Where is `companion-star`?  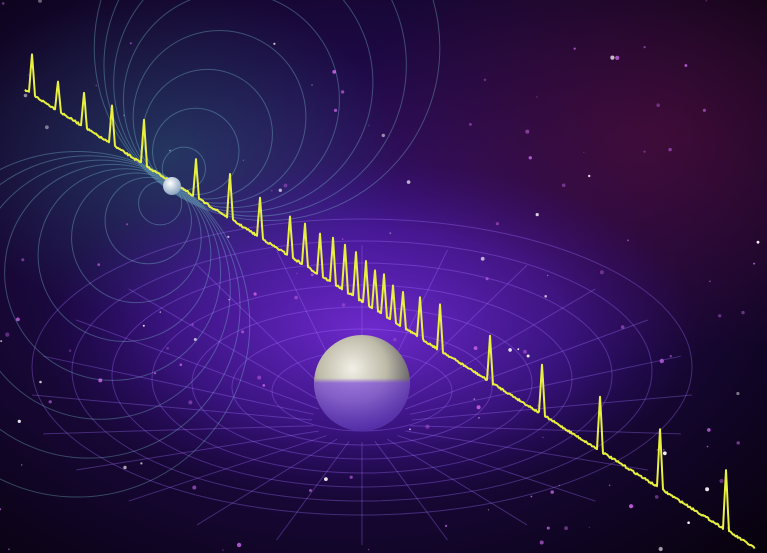 companion-star is located at coordinates (362, 383).